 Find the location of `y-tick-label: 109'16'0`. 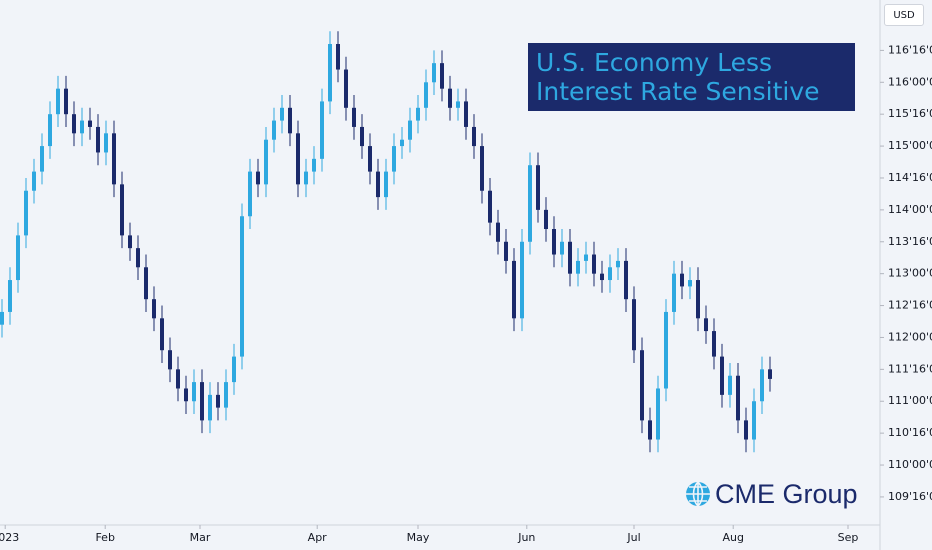

y-tick-label: 109'16'0 is located at coordinates (910, 496).